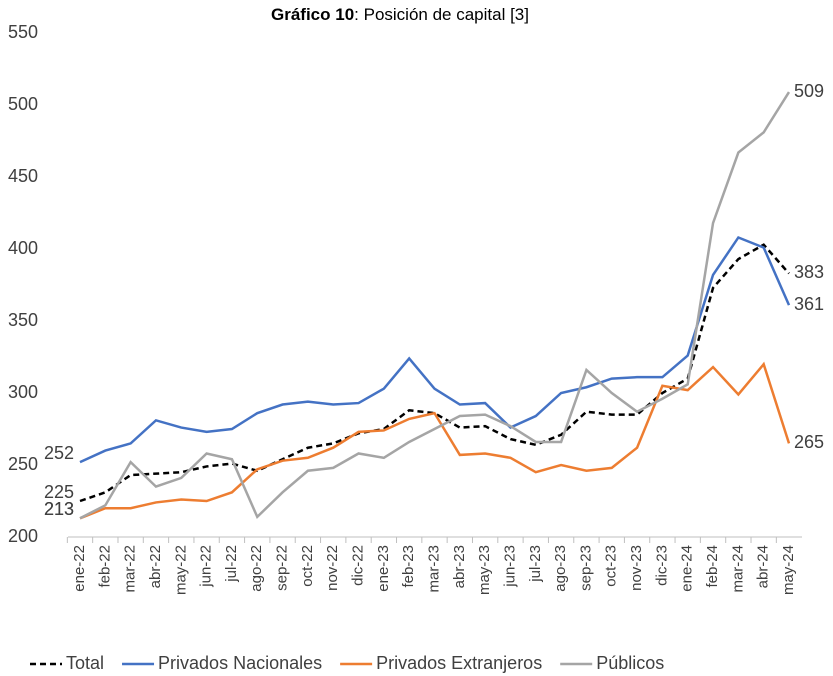  Describe the element at coordinates (307, 566) in the screenshot. I see `x-tick-label: oct-22` at that location.